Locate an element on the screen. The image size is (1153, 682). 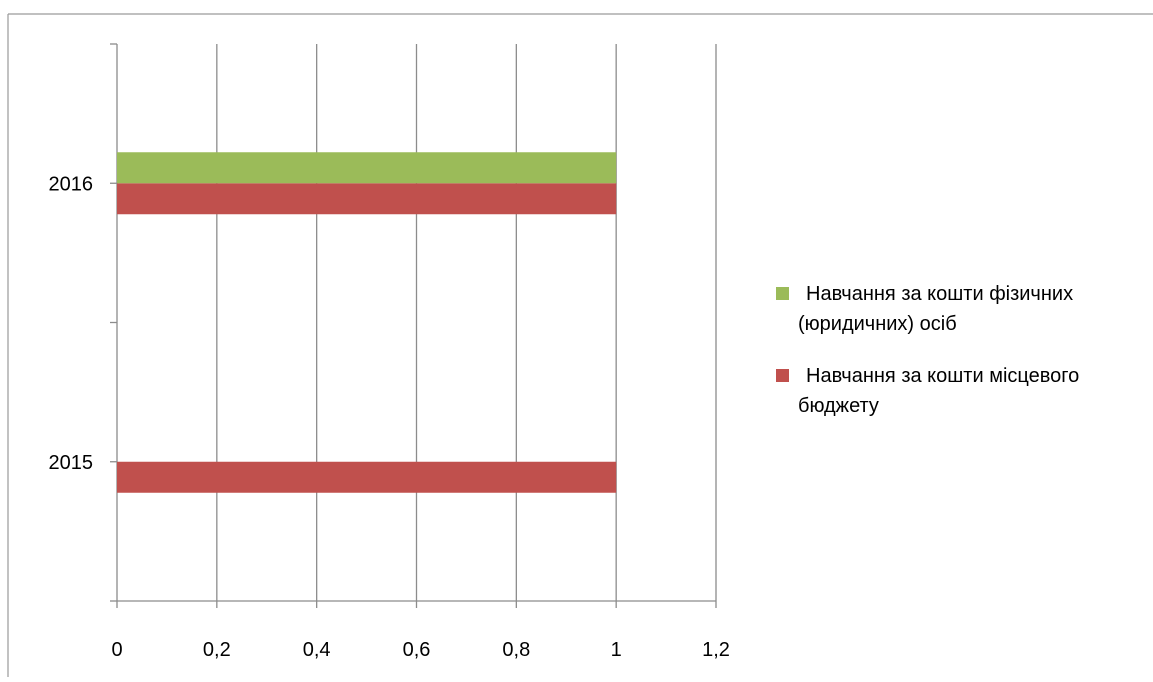
legend-label: бюджету is located at coordinates (838, 406).